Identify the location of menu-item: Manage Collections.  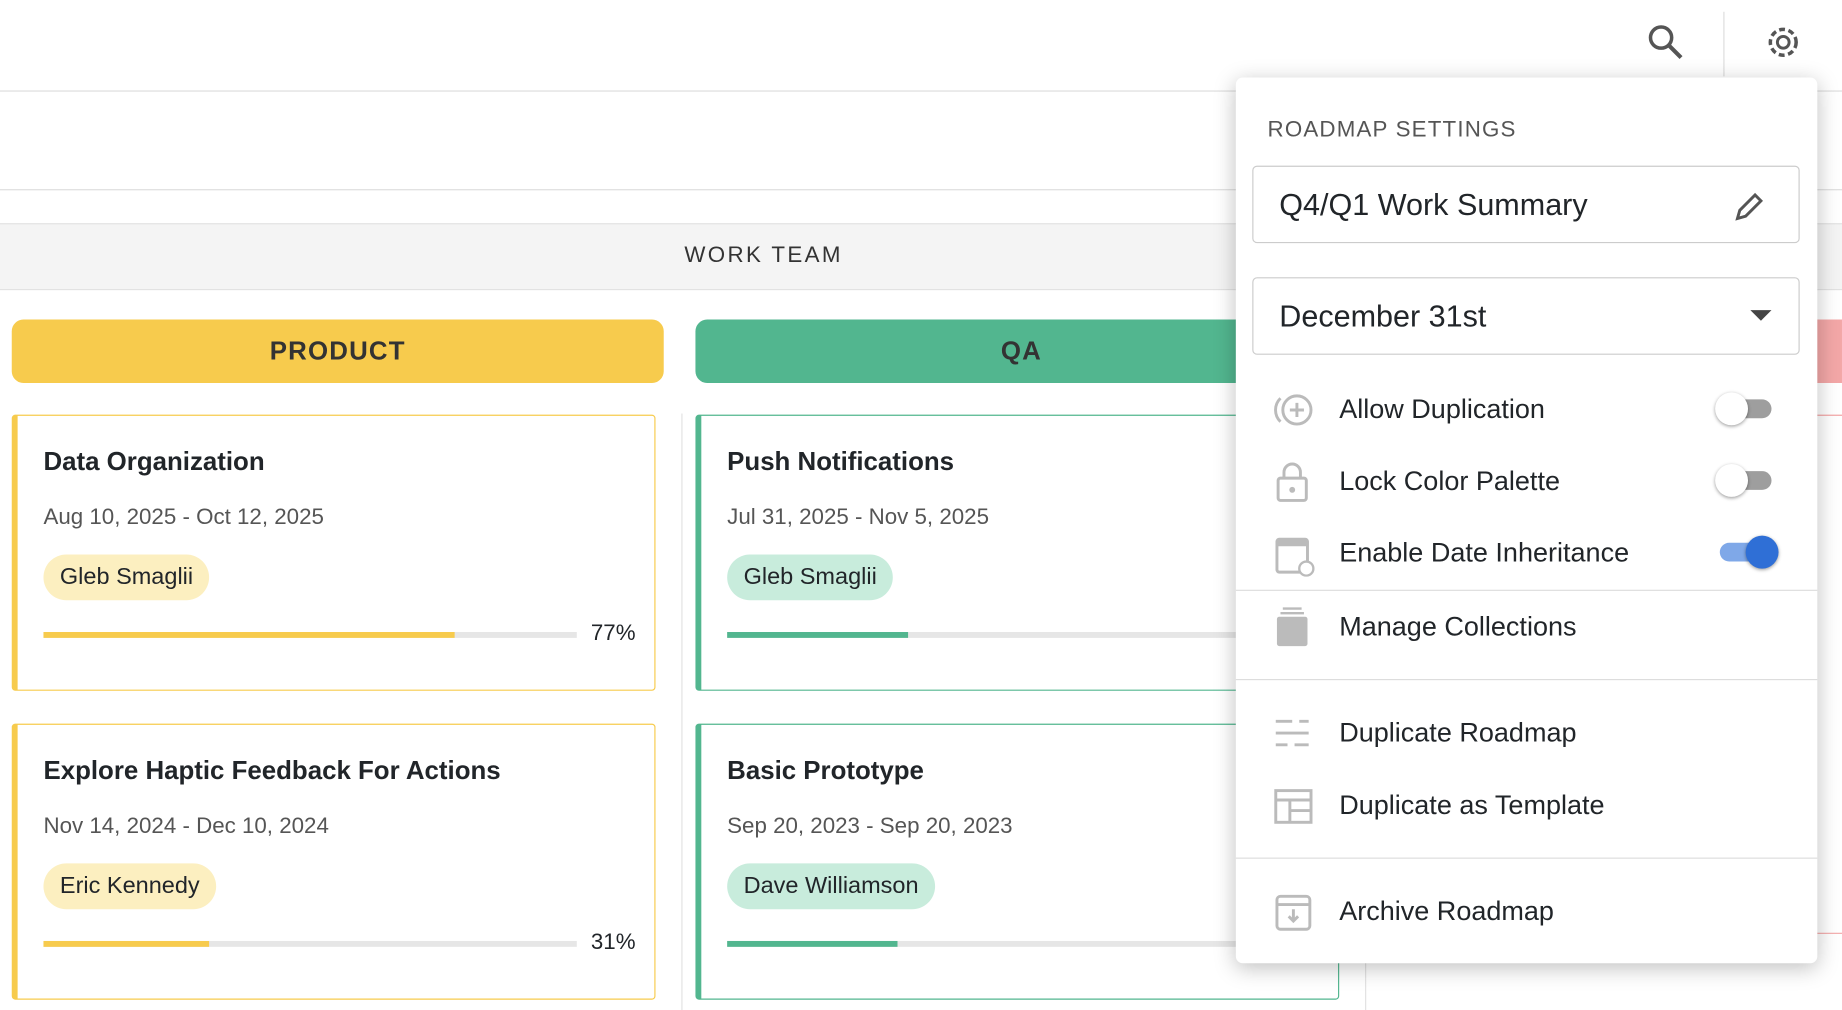
(1526, 626).